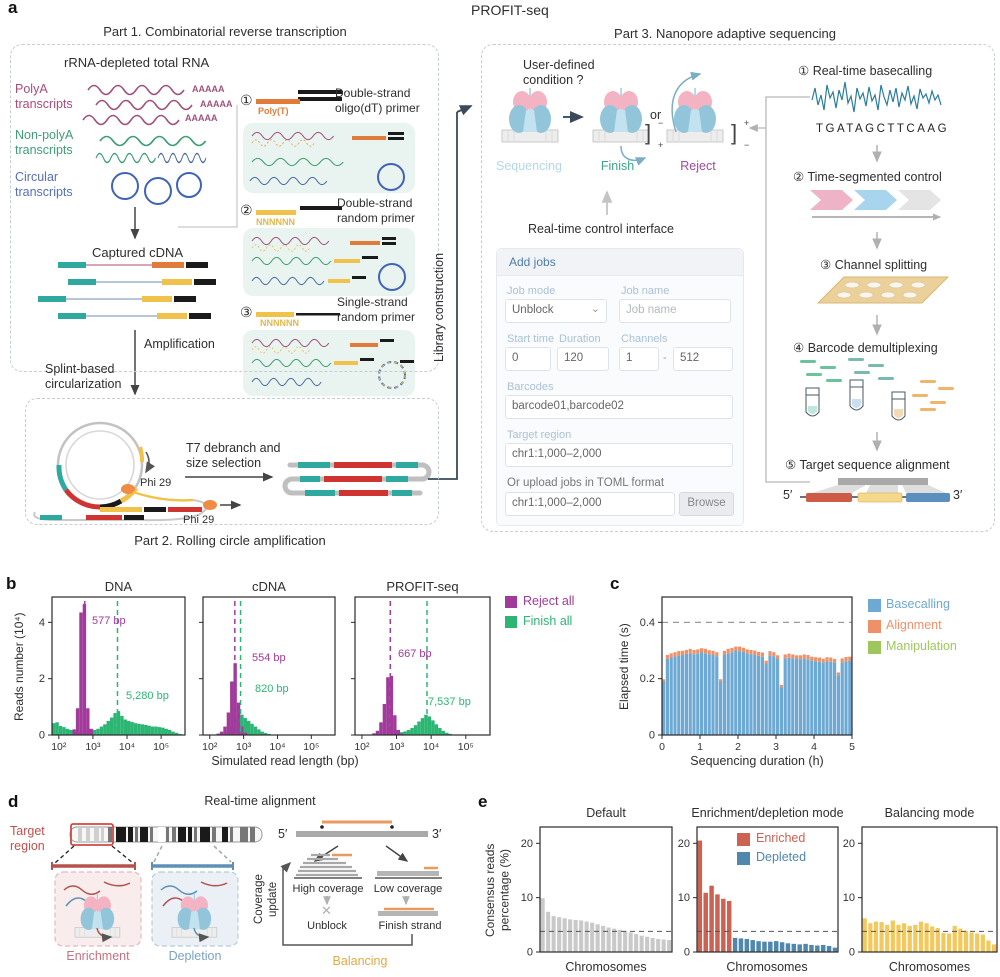  What do you see at coordinates (747, 145) in the screenshot?
I see `reject-bracket-minus: −` at bounding box center [747, 145].